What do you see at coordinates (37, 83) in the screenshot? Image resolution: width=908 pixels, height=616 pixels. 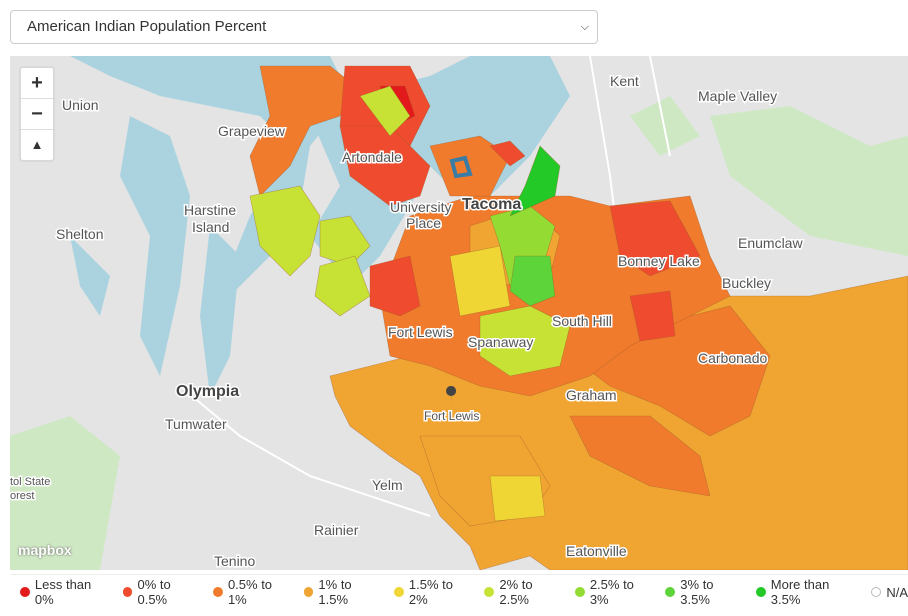 I see `zoom-in: +` at bounding box center [37, 83].